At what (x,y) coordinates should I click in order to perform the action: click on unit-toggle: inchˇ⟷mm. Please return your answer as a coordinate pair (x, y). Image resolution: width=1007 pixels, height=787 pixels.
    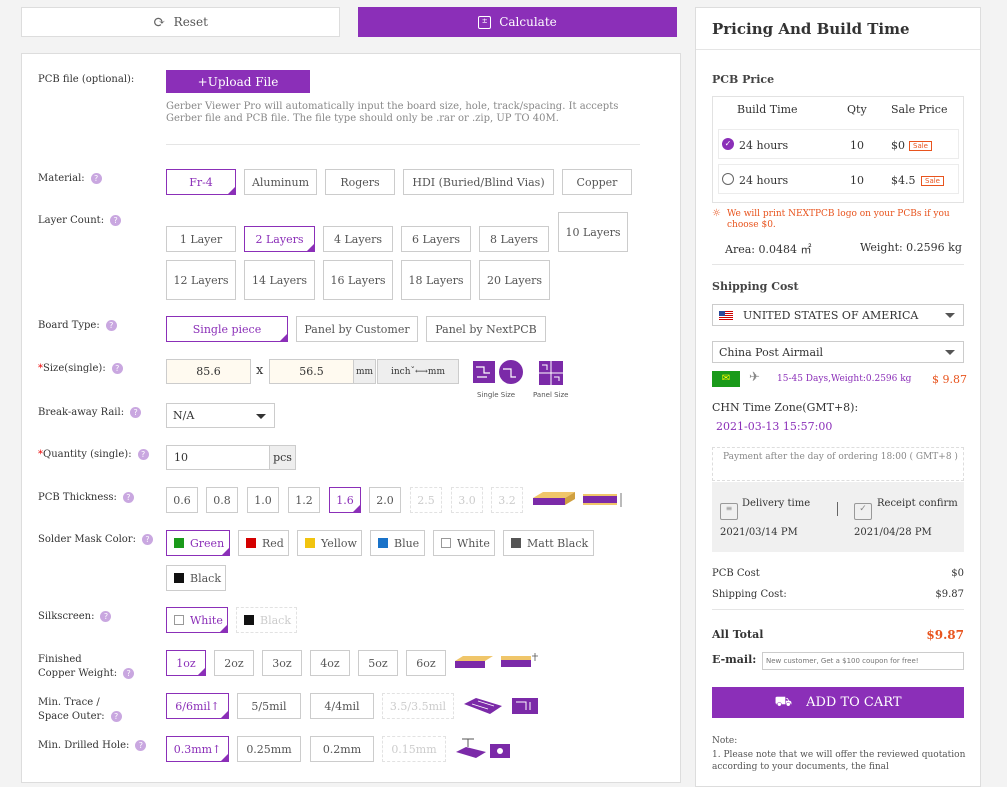
    Looking at the image, I should click on (418, 371).